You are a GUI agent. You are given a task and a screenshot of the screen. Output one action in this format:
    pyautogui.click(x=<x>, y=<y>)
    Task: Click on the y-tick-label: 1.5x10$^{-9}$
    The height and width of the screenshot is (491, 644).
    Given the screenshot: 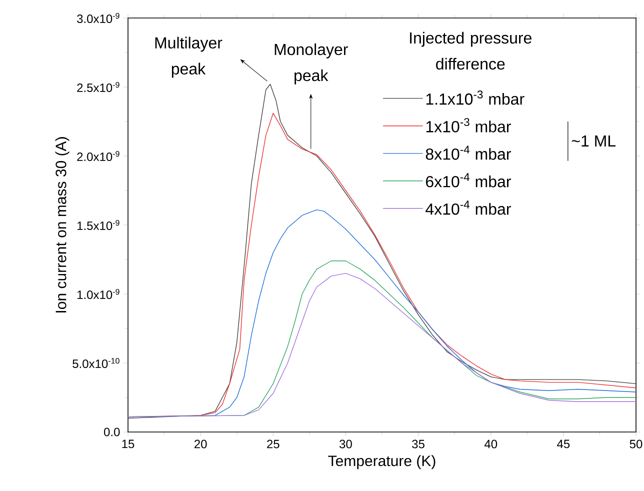 What is the action you would take?
    pyautogui.click(x=98, y=225)
    